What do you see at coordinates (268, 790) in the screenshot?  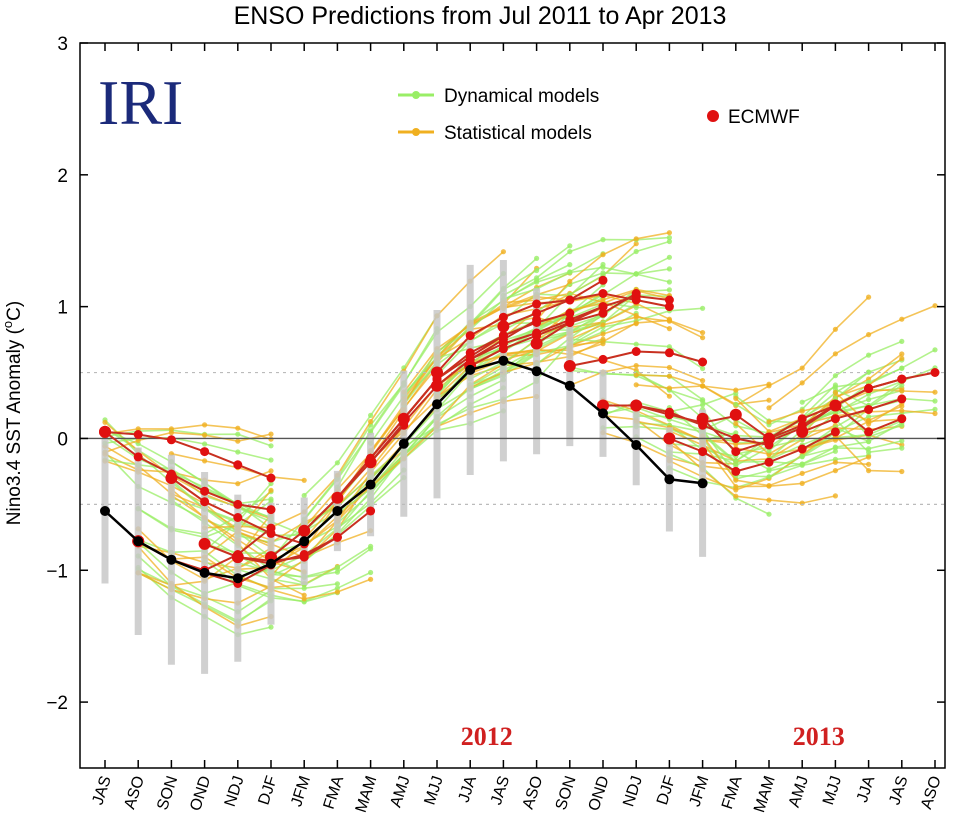 I see `x-tick-label: DJF` at bounding box center [268, 790].